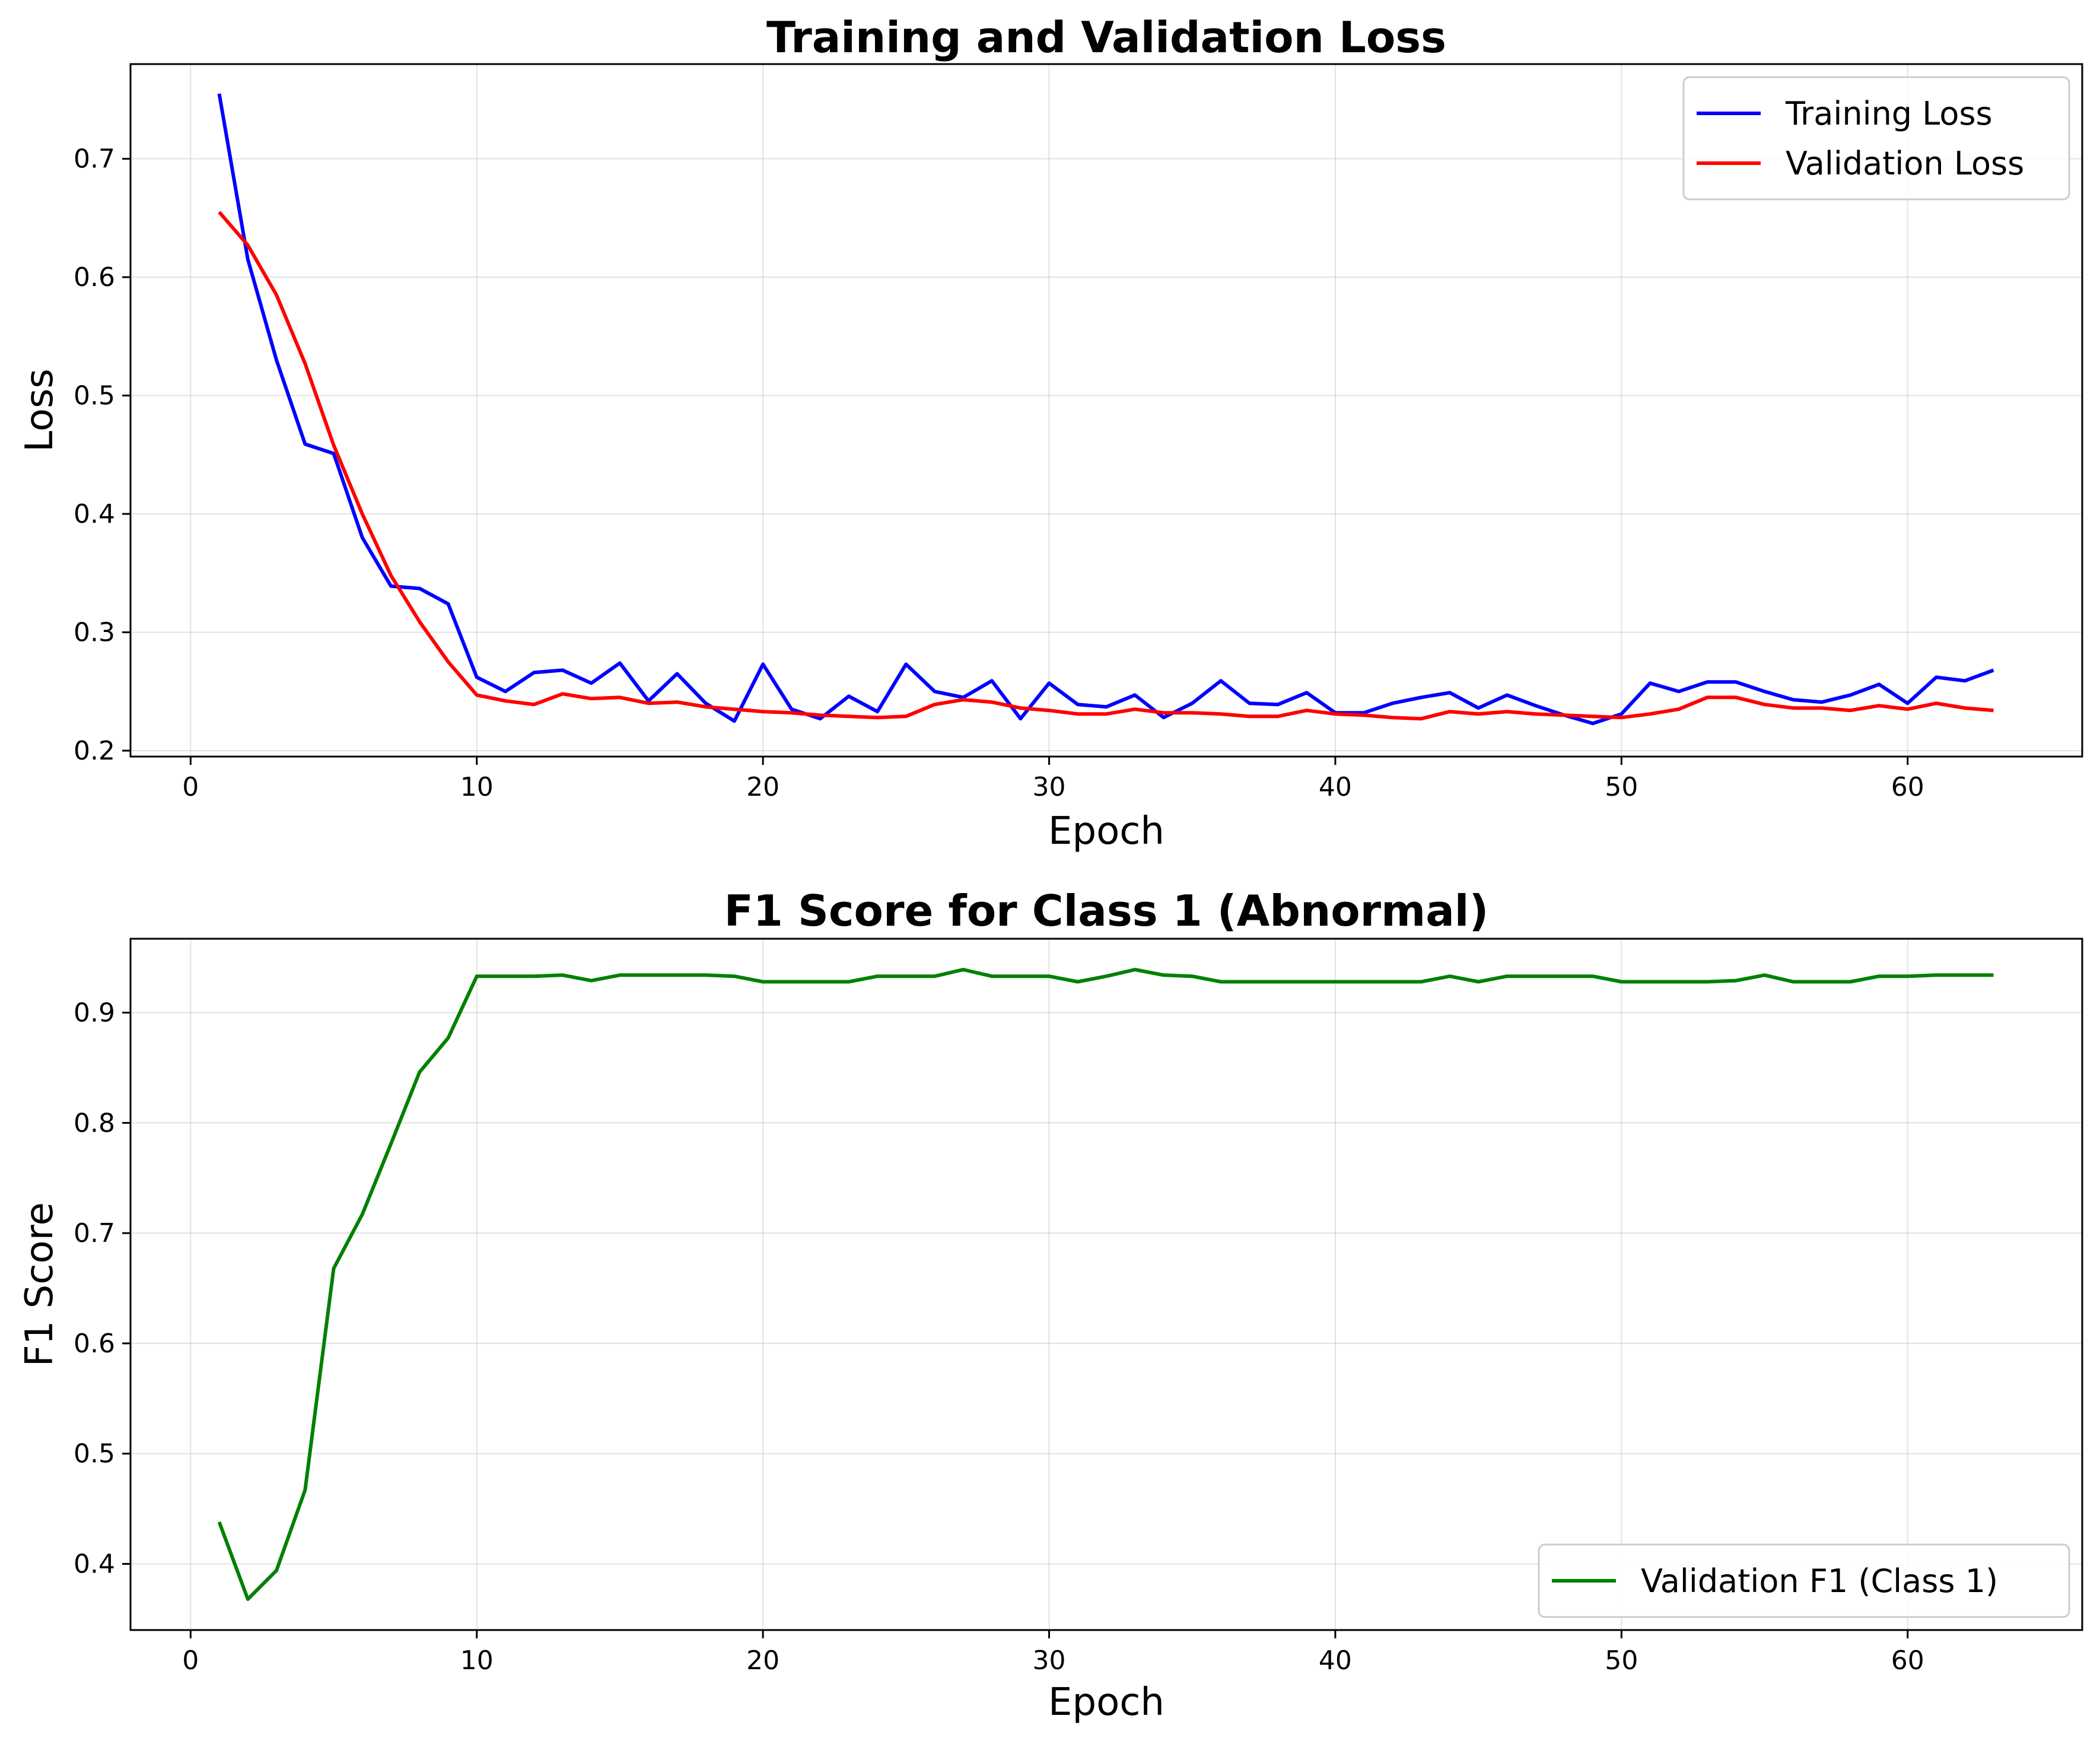 This screenshot has height=1741, width=2100. I want to click on y-tick-label: 0.3, so click(94, 633).